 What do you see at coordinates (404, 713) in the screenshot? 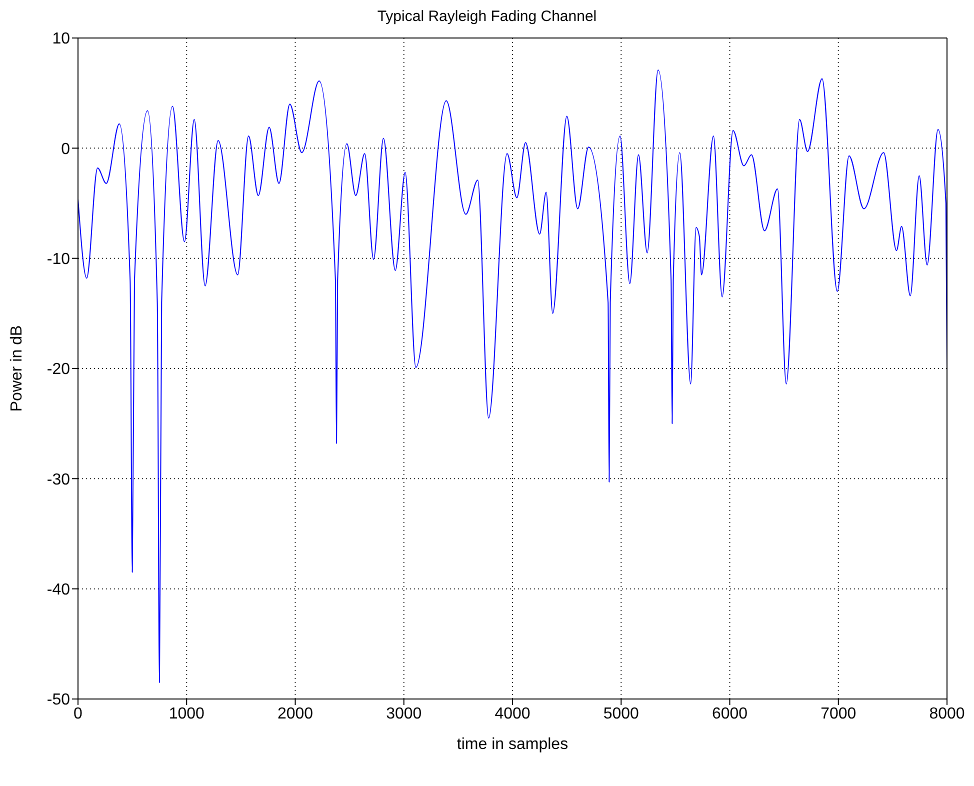
I see `x-tick-label: 3000` at bounding box center [404, 713].